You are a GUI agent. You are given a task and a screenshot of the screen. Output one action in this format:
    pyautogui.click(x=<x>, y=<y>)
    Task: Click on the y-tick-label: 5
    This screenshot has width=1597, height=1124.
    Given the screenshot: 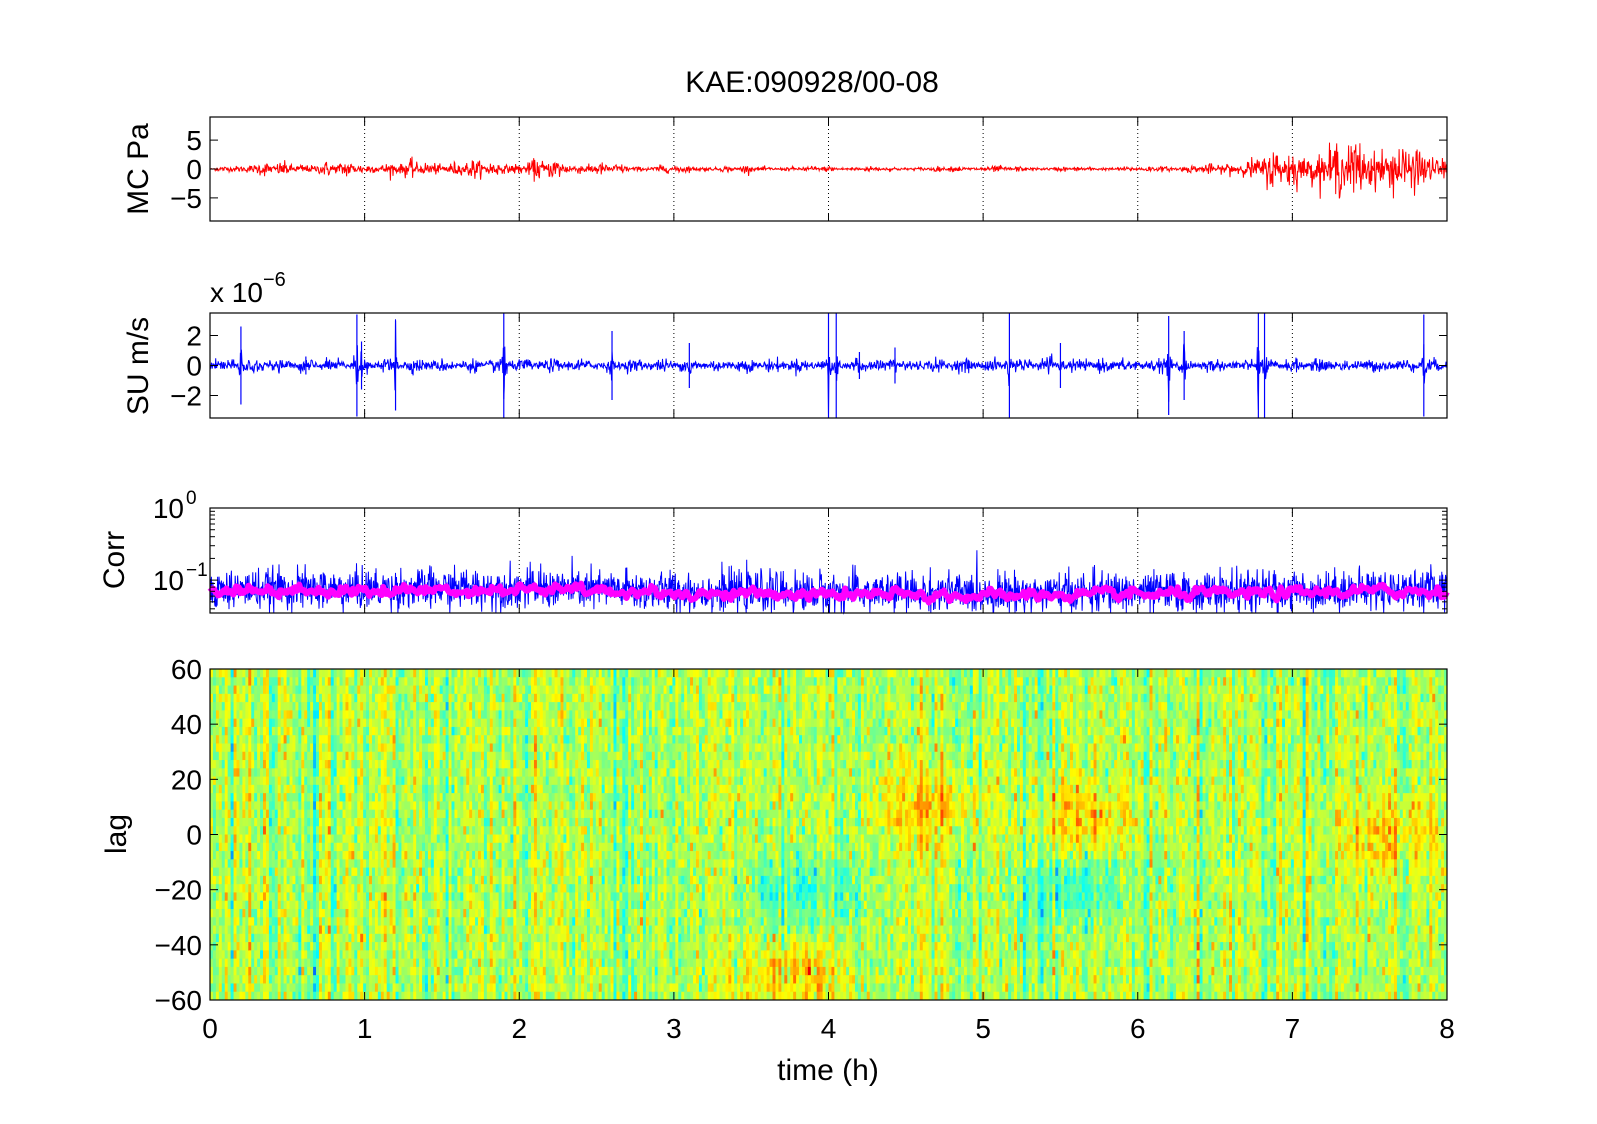 What is the action you would take?
    pyautogui.click(x=194, y=140)
    